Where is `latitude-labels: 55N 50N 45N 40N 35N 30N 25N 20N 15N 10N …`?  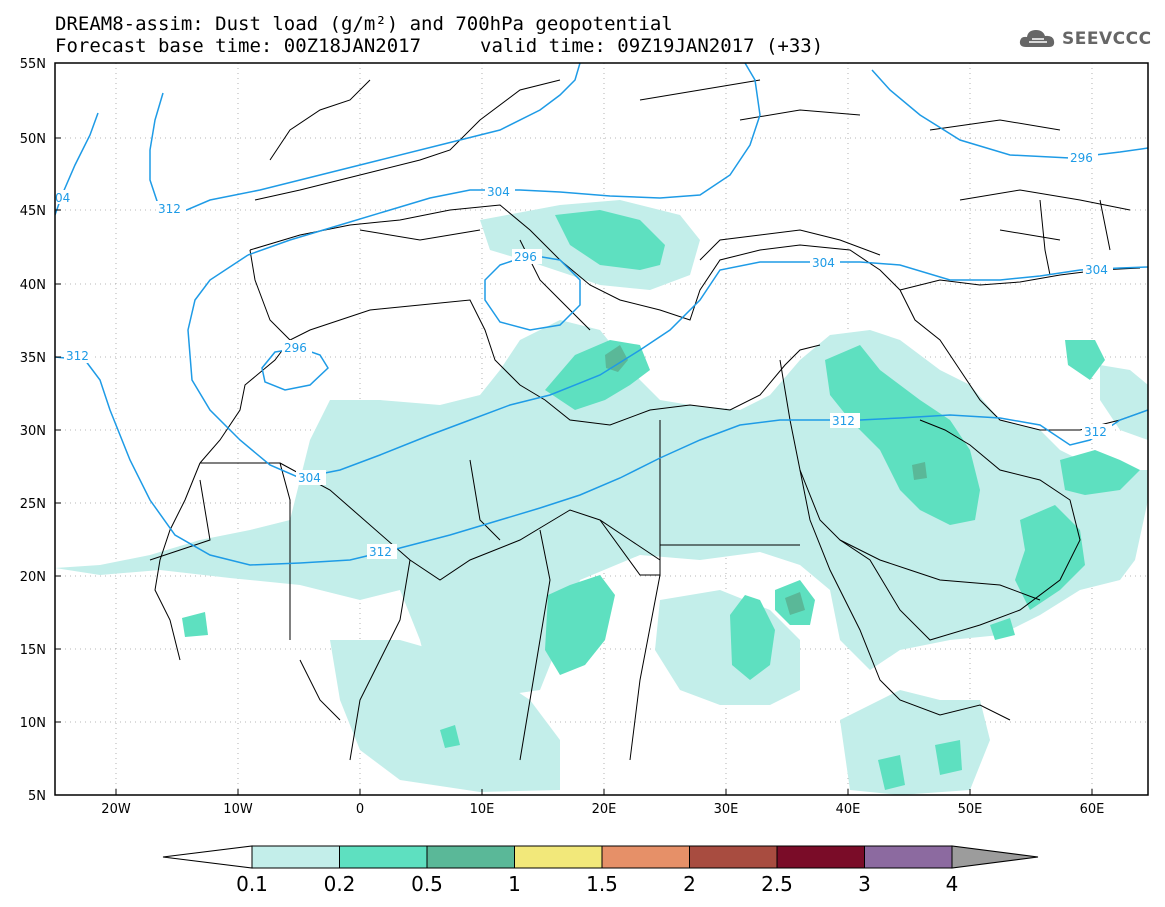 latitude-labels: 55N 50N 45N 40N 35N 30N 25N 20N 15N 10N … is located at coordinates (33, 430).